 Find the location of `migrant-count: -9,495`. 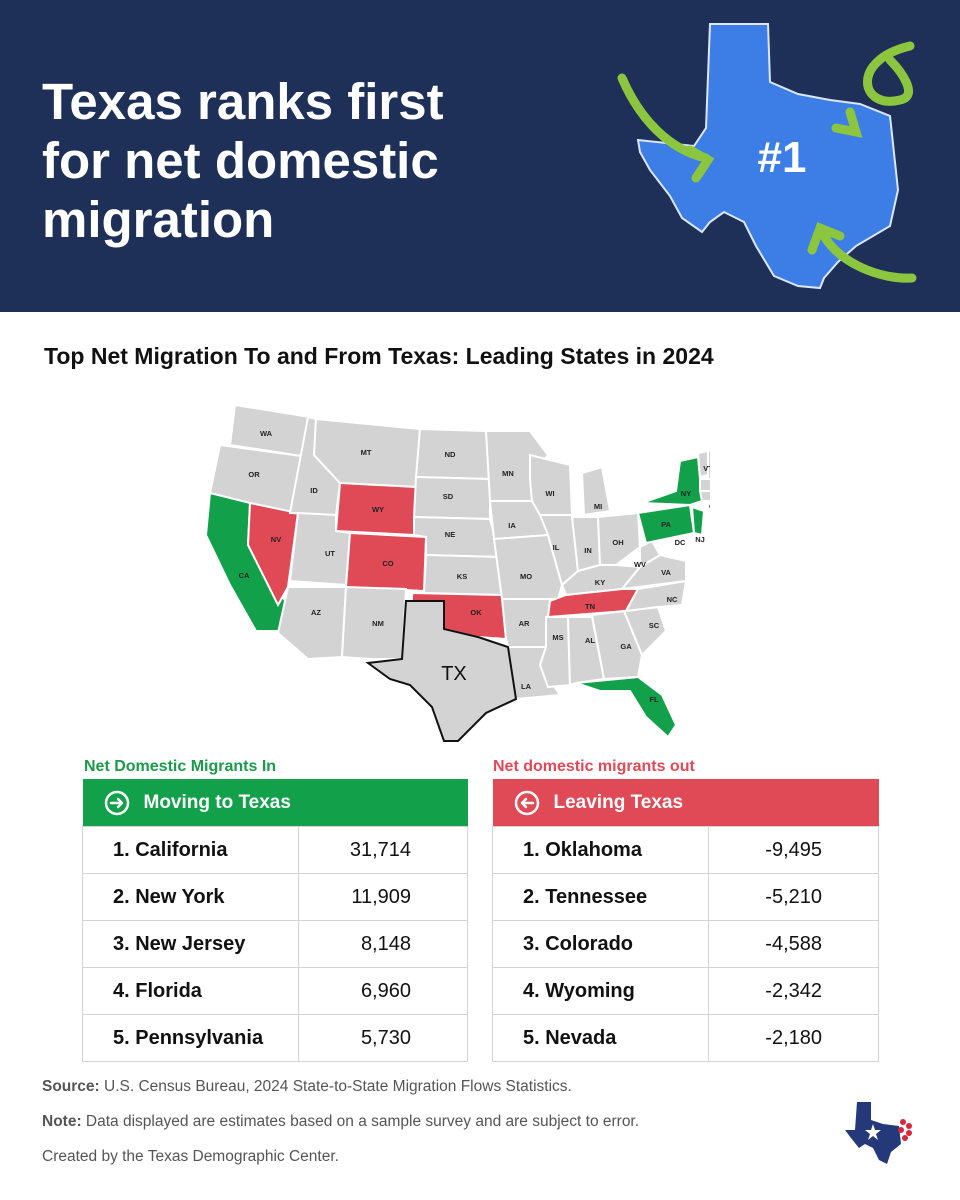

migrant-count: -9,495 is located at coordinates (793, 850).